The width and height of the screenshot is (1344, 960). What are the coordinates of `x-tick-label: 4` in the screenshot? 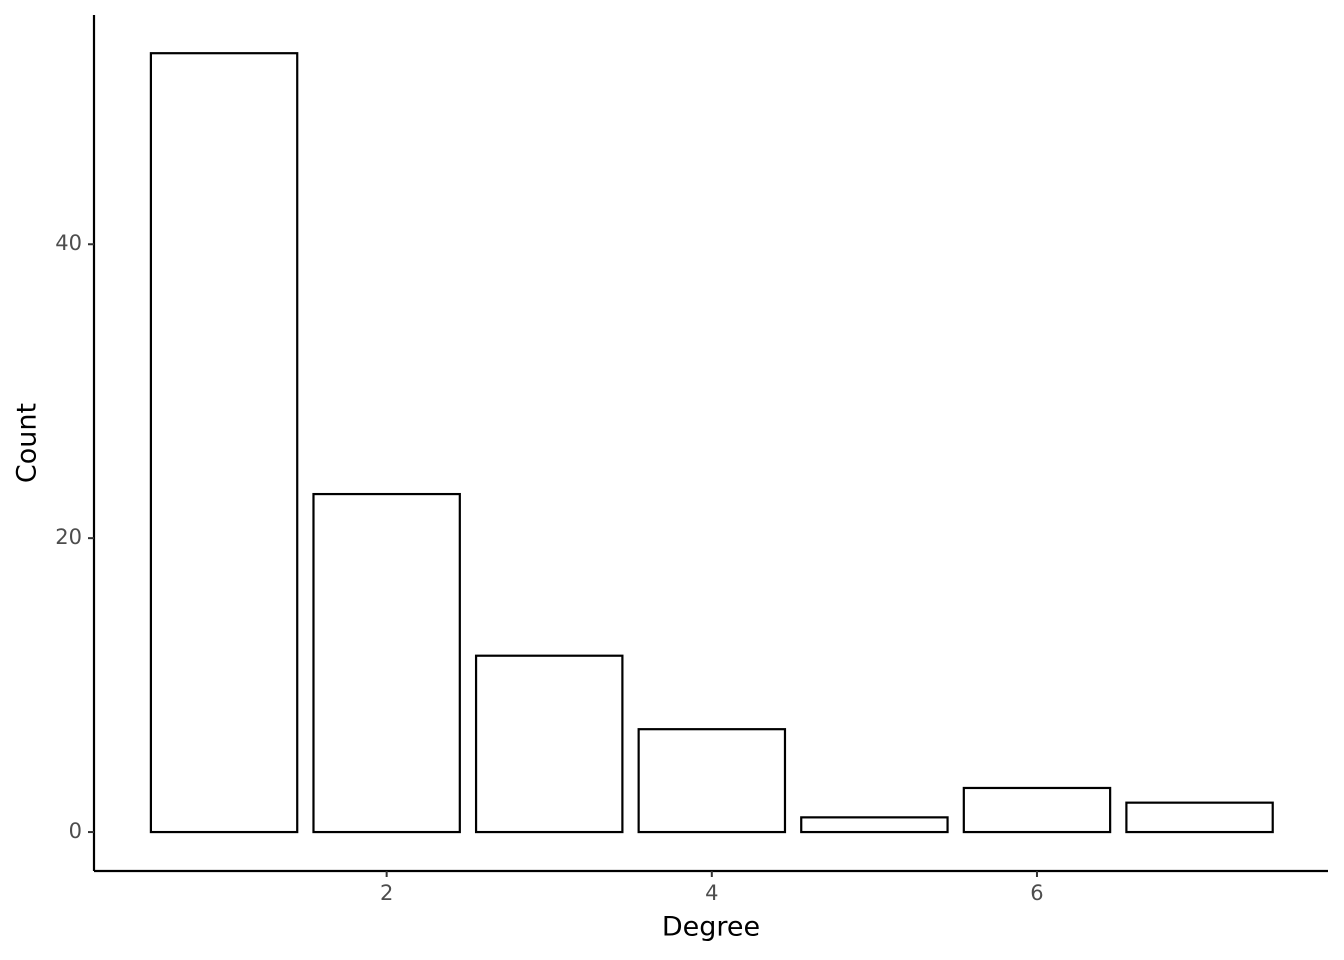 It's located at (711, 893).